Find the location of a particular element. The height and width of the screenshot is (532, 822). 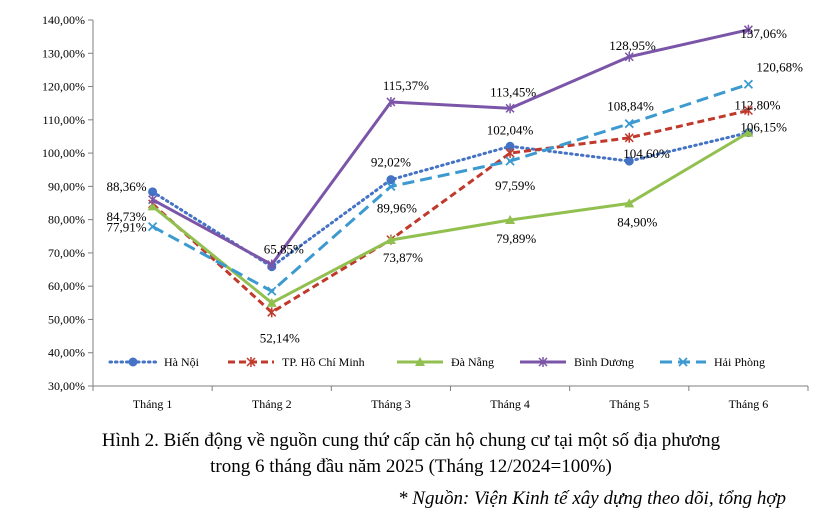

x-tick-label: Tháng 1 is located at coordinates (153, 404).